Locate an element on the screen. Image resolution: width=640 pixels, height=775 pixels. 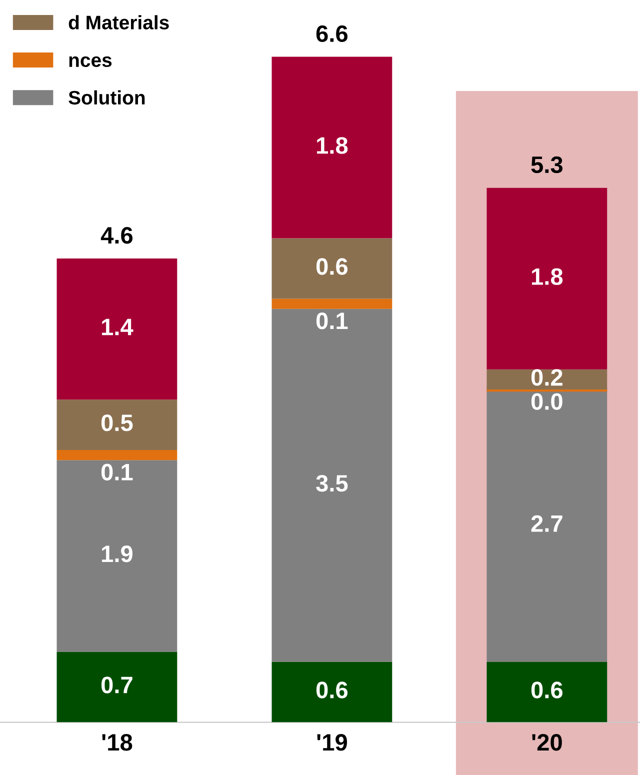
data-label: 0.0 is located at coordinates (546, 401).